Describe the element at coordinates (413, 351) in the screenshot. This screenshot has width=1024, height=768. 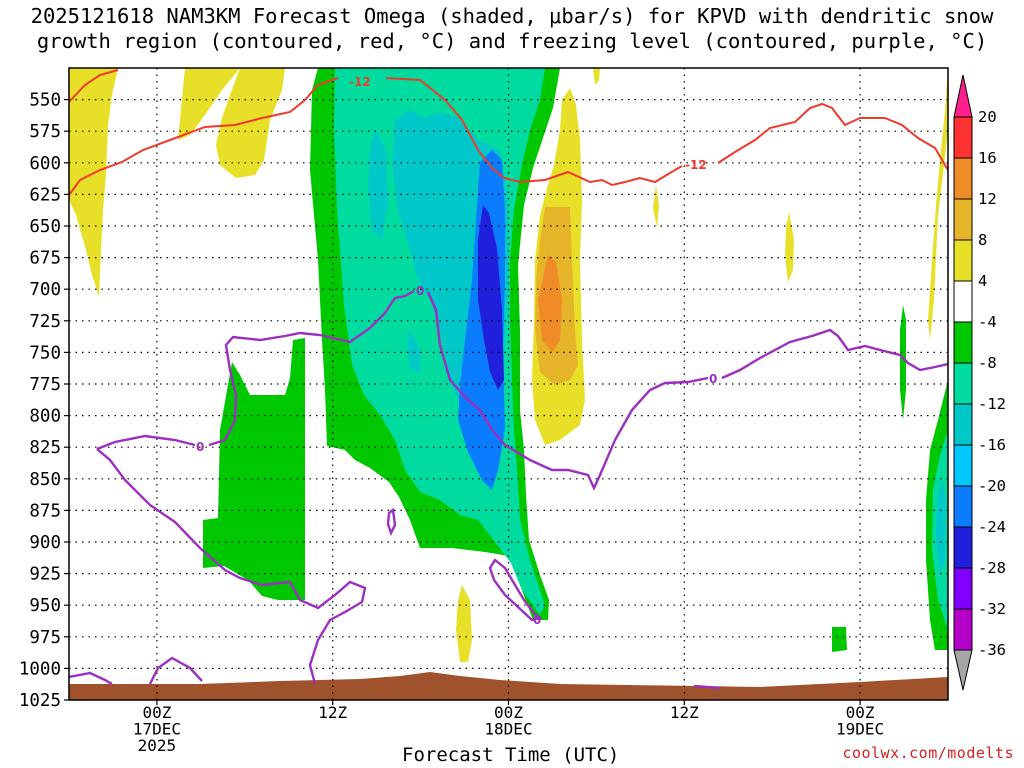
I see `omega-neg12-lower` at that location.